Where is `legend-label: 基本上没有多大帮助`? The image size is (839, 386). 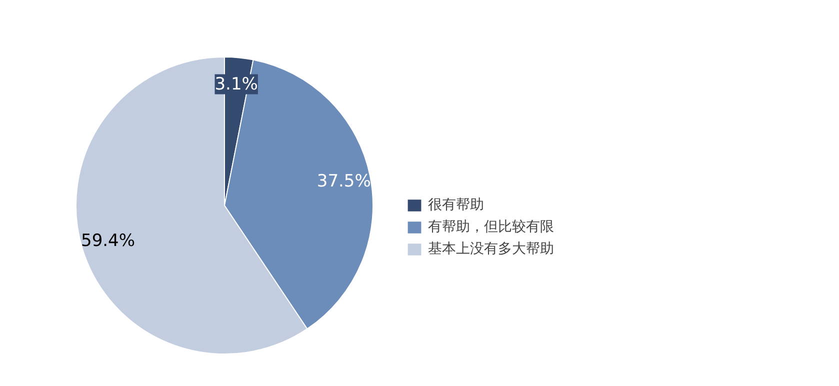 legend-label: 基本上没有多大帮助 is located at coordinates (491, 249).